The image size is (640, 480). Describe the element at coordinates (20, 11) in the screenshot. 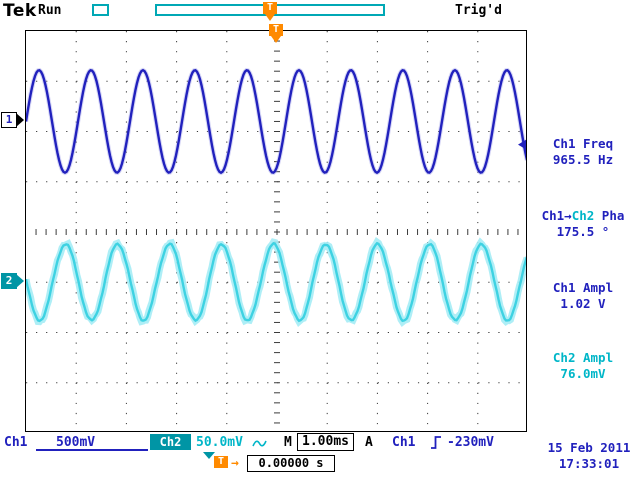

I see `tek-logo: Tek` at that location.